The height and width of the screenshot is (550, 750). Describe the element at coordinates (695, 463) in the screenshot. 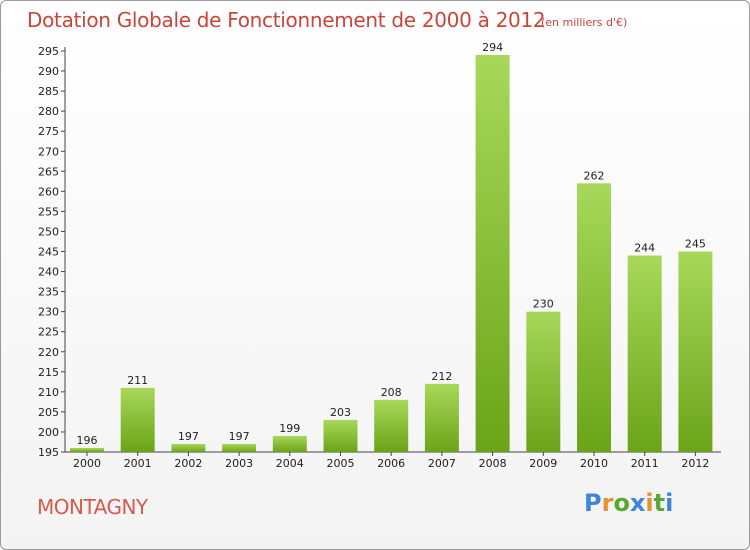

I see `x-tick-label-2012: 2012` at that location.